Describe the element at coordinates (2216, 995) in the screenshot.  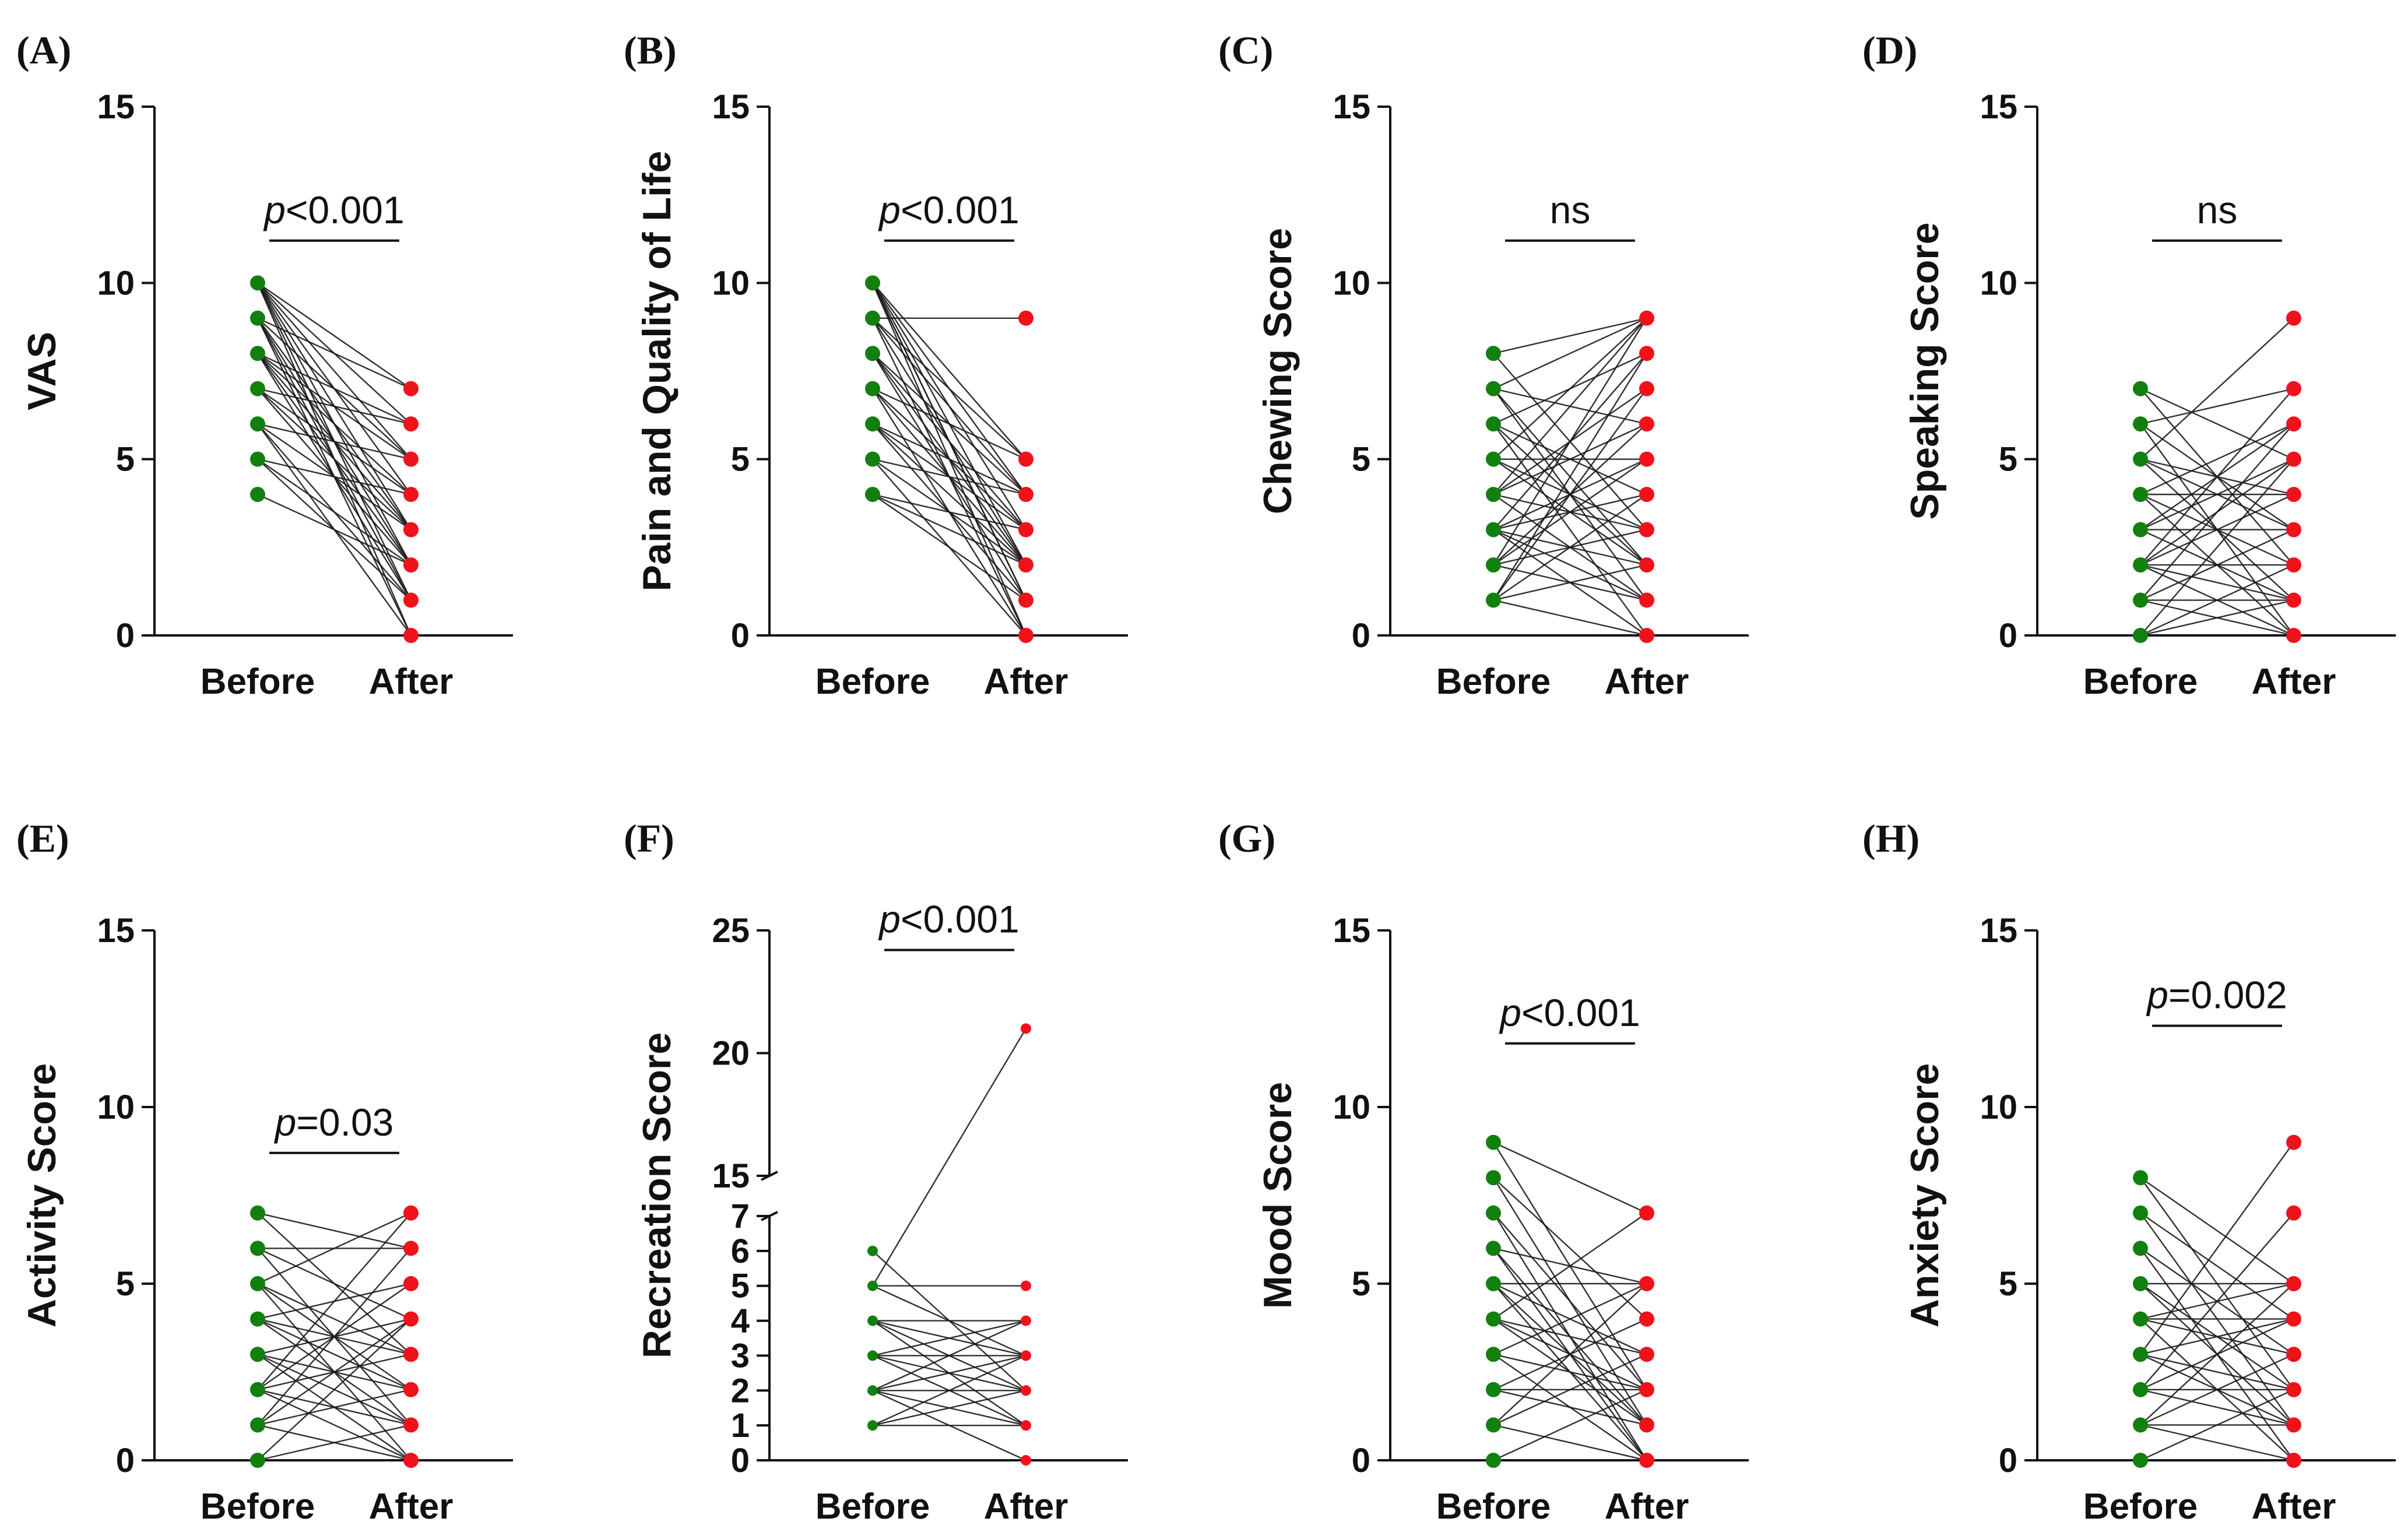
I see `significance-label: p=0.002` at that location.